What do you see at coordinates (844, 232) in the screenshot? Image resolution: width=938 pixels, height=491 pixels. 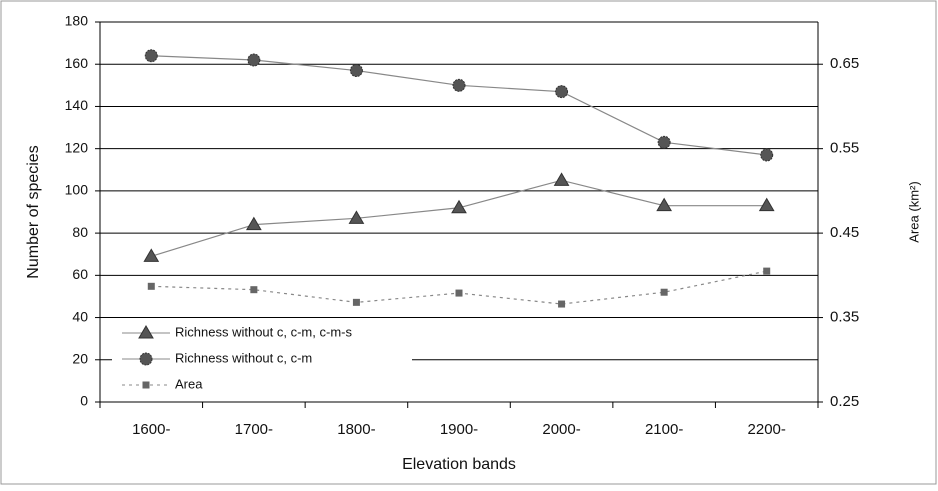 I see `y2-tick-label: 0.45` at bounding box center [844, 232].